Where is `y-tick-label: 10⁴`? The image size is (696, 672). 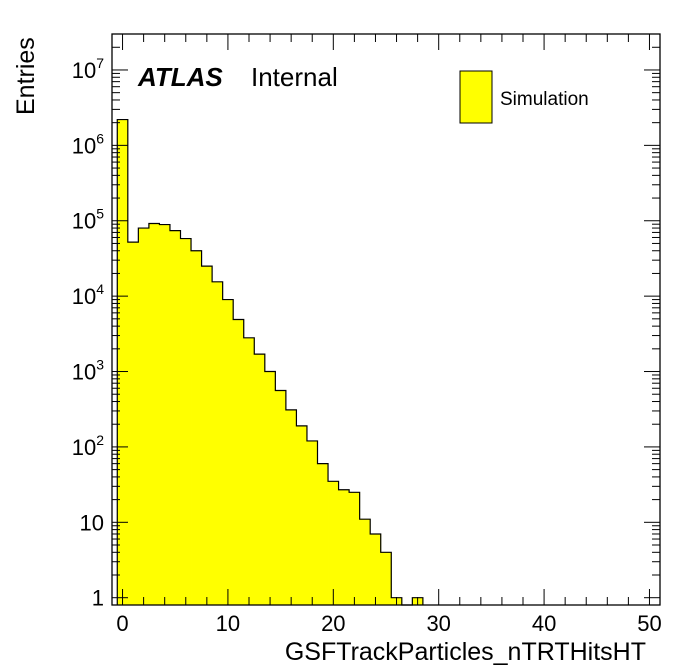 y-tick-label: 10⁴ is located at coordinates (88, 295).